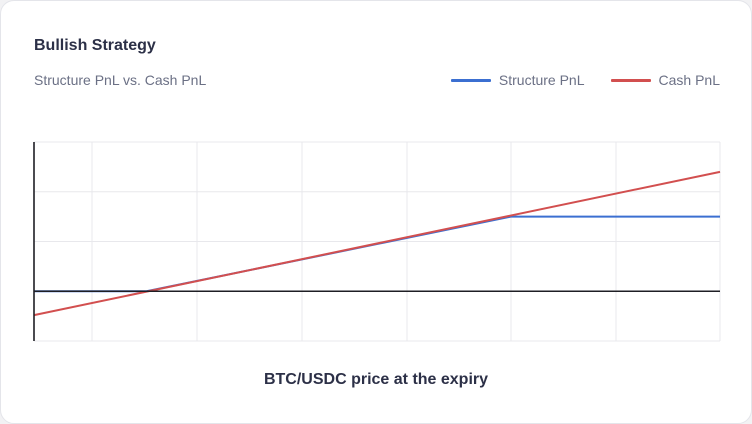 This screenshot has height=424, width=752. What do you see at coordinates (541, 80) in the screenshot?
I see `legend-label-structure-pnl: Structure PnL` at bounding box center [541, 80].